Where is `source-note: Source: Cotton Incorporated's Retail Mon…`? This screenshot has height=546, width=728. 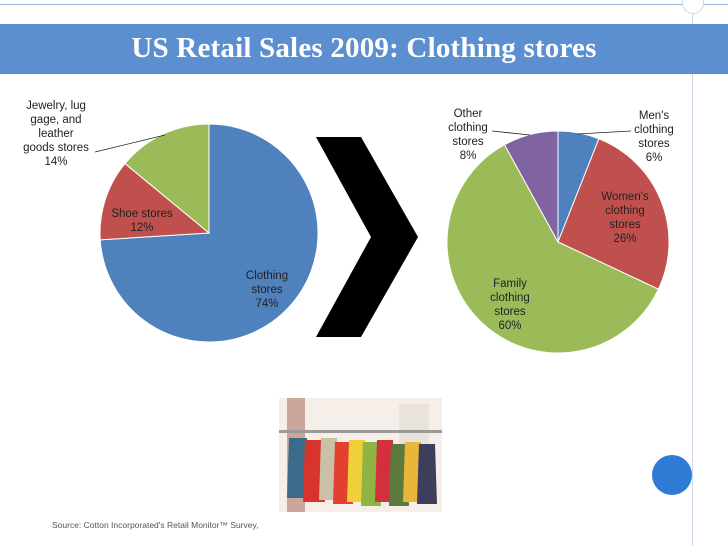
source-note: Source: Cotton Incorporated's Retail Mon… is located at coordinates (155, 525).